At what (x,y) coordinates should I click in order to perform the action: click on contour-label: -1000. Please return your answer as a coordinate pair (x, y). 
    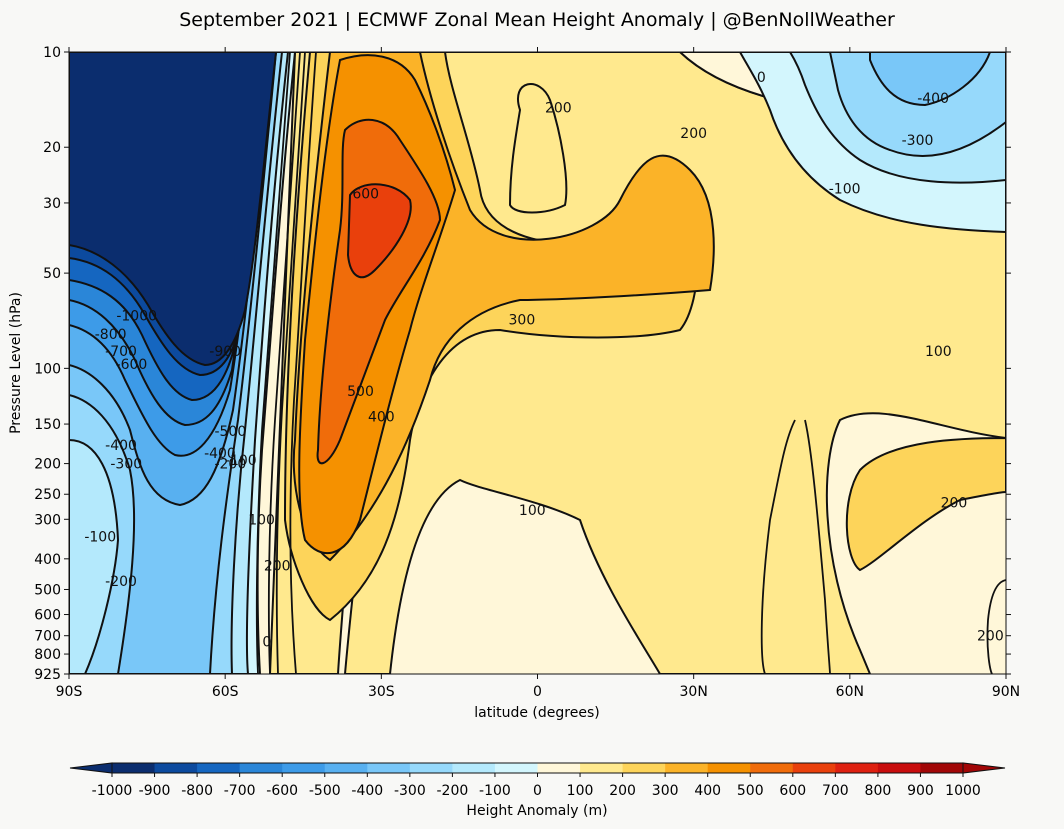
    Looking at the image, I should click on (136, 316).